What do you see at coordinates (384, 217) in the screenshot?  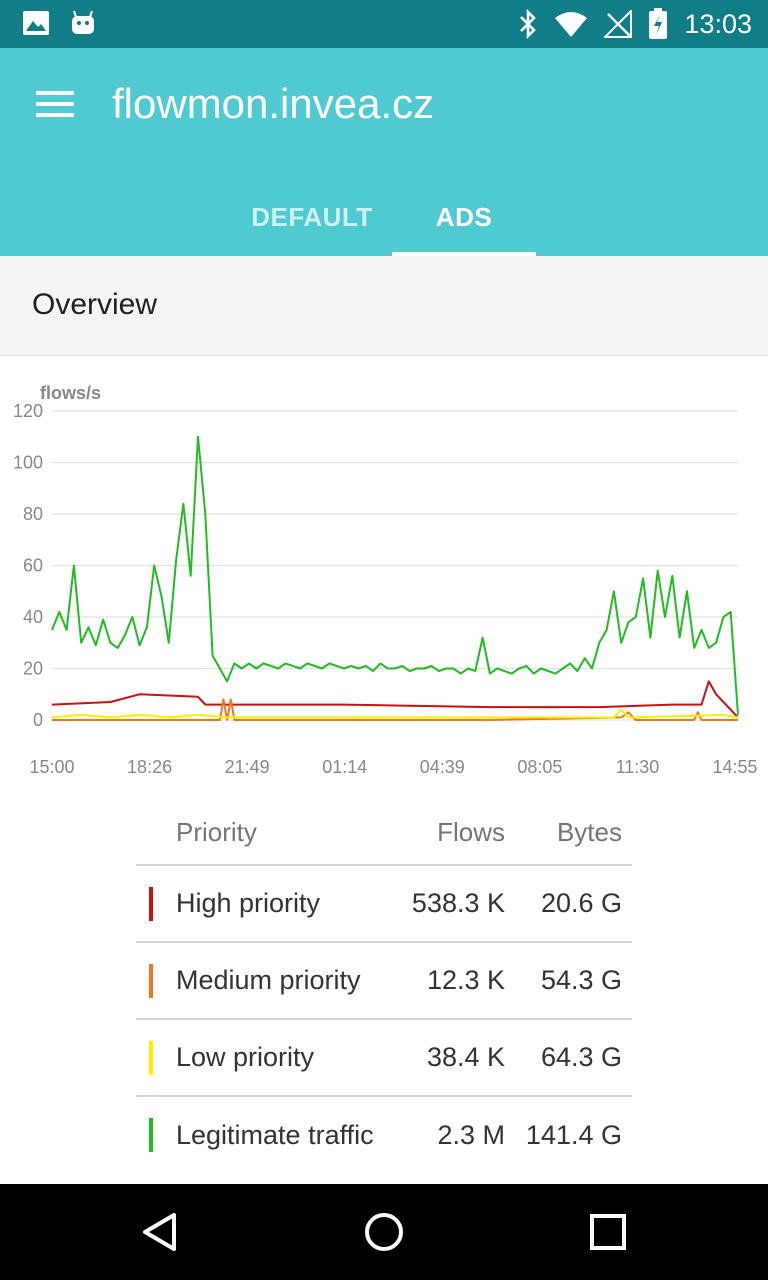 I see `tab-bar: DEFAULT ADS` at bounding box center [384, 217].